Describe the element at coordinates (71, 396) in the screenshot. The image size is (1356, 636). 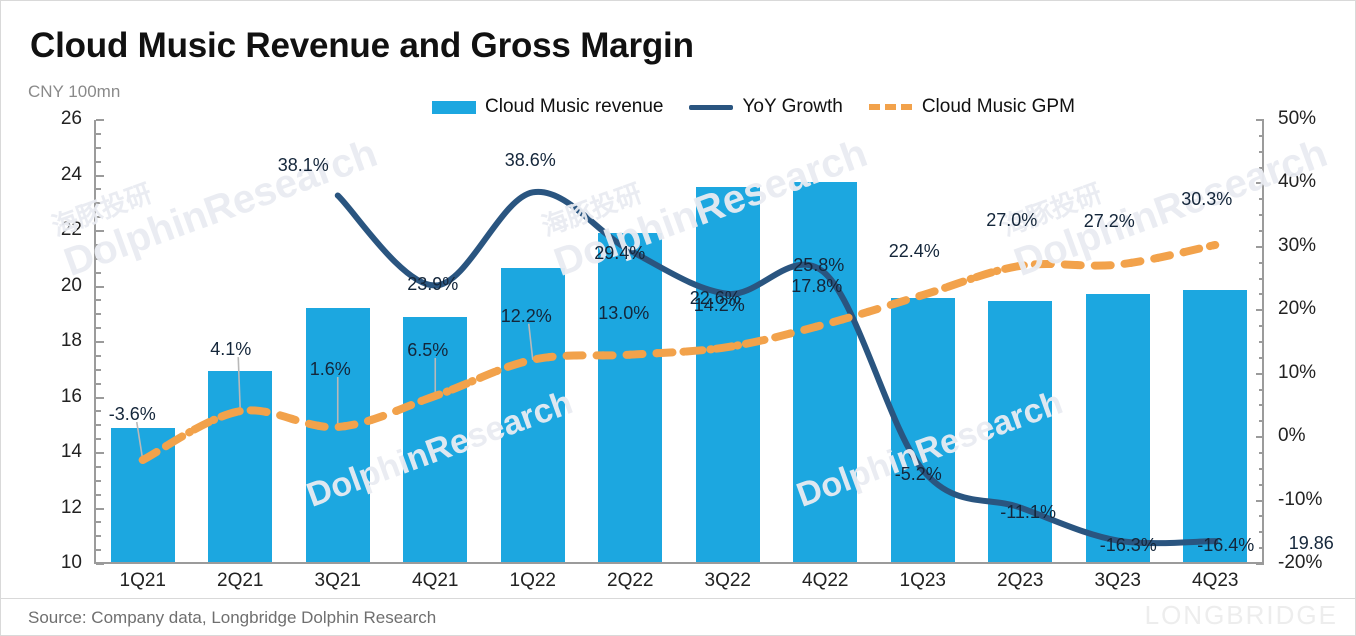
I see `y-axis-left-tick-label: 16` at that location.